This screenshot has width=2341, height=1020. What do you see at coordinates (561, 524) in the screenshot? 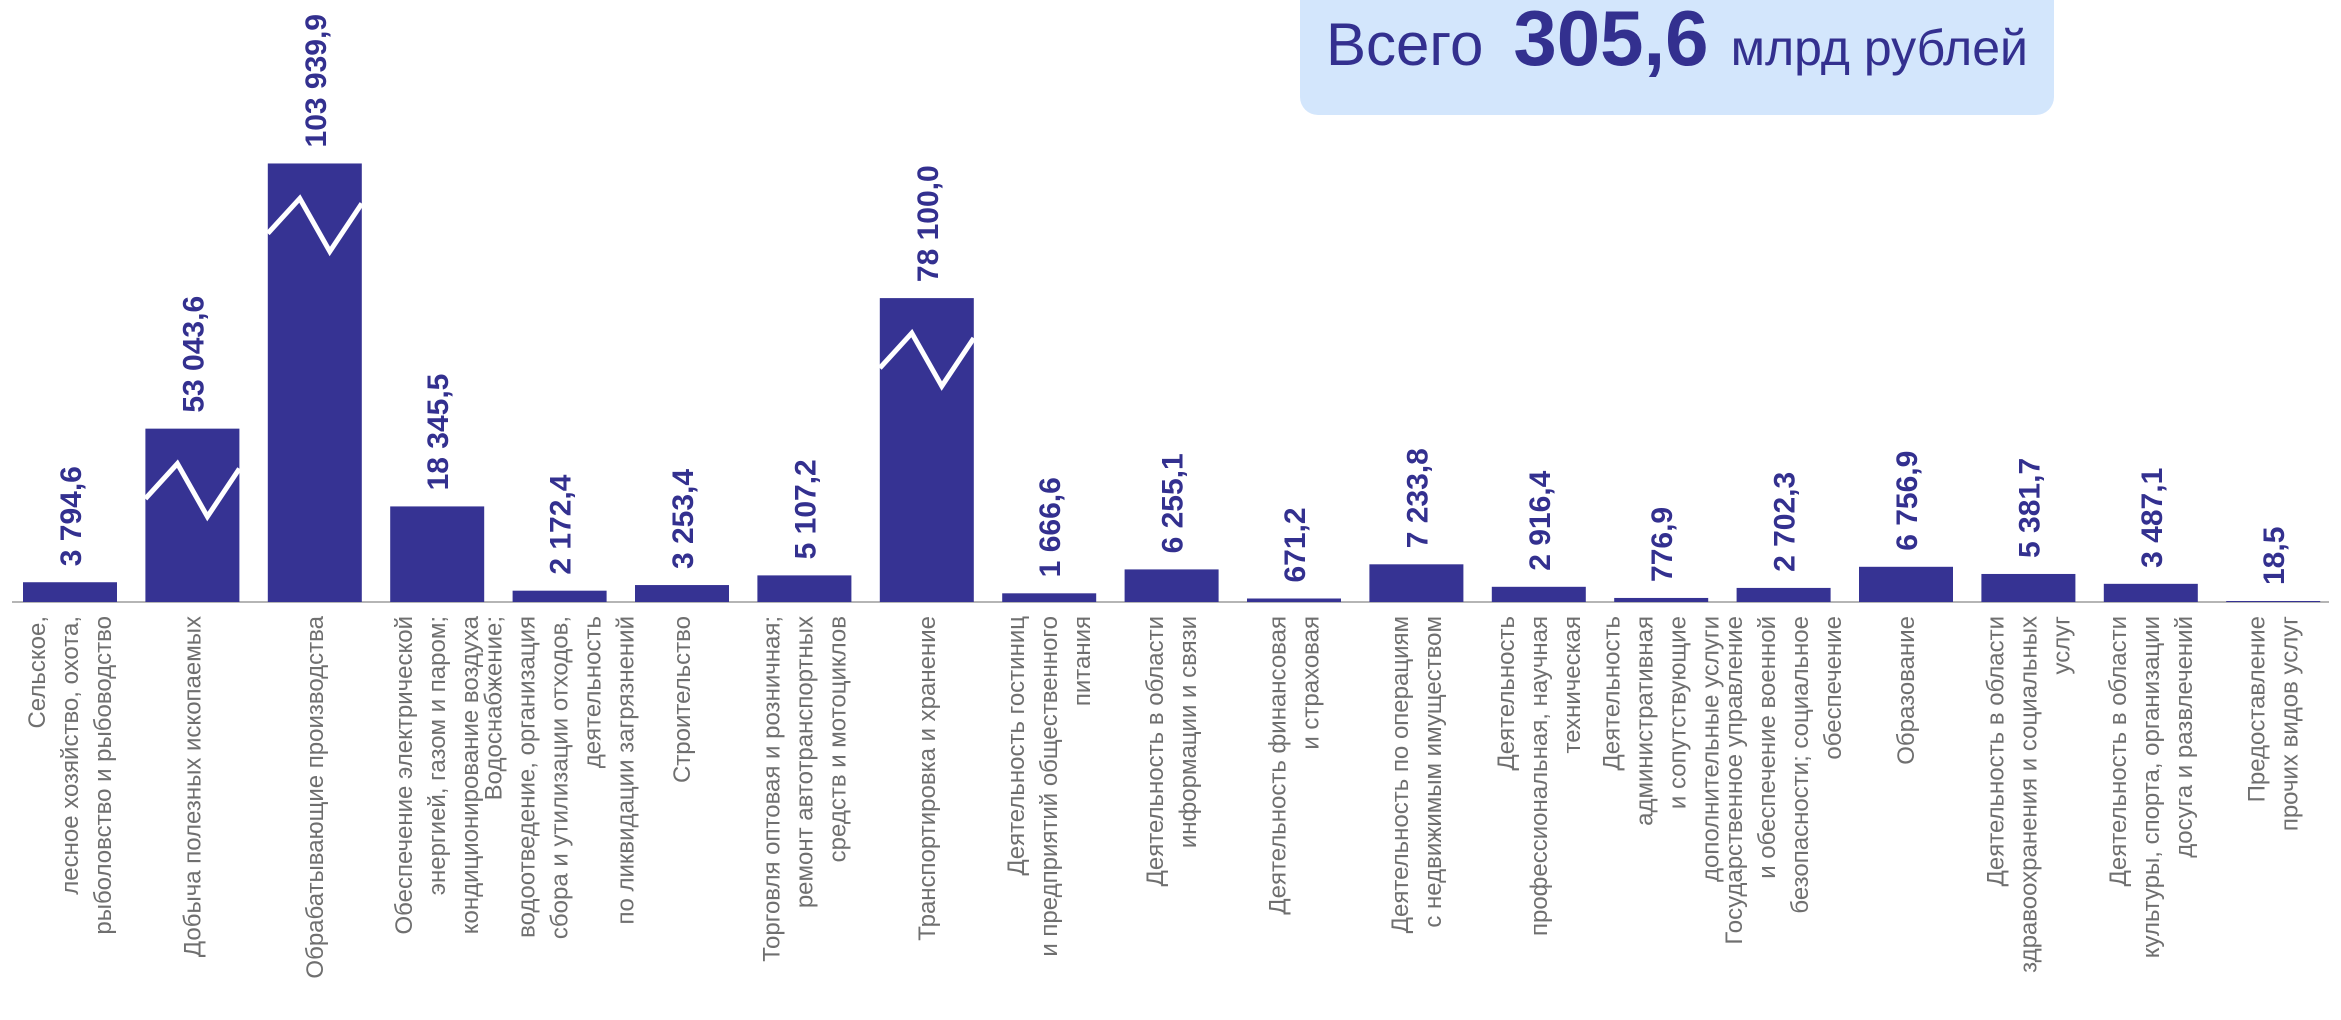
I see `value-label: 2 172,4` at bounding box center [561, 524].